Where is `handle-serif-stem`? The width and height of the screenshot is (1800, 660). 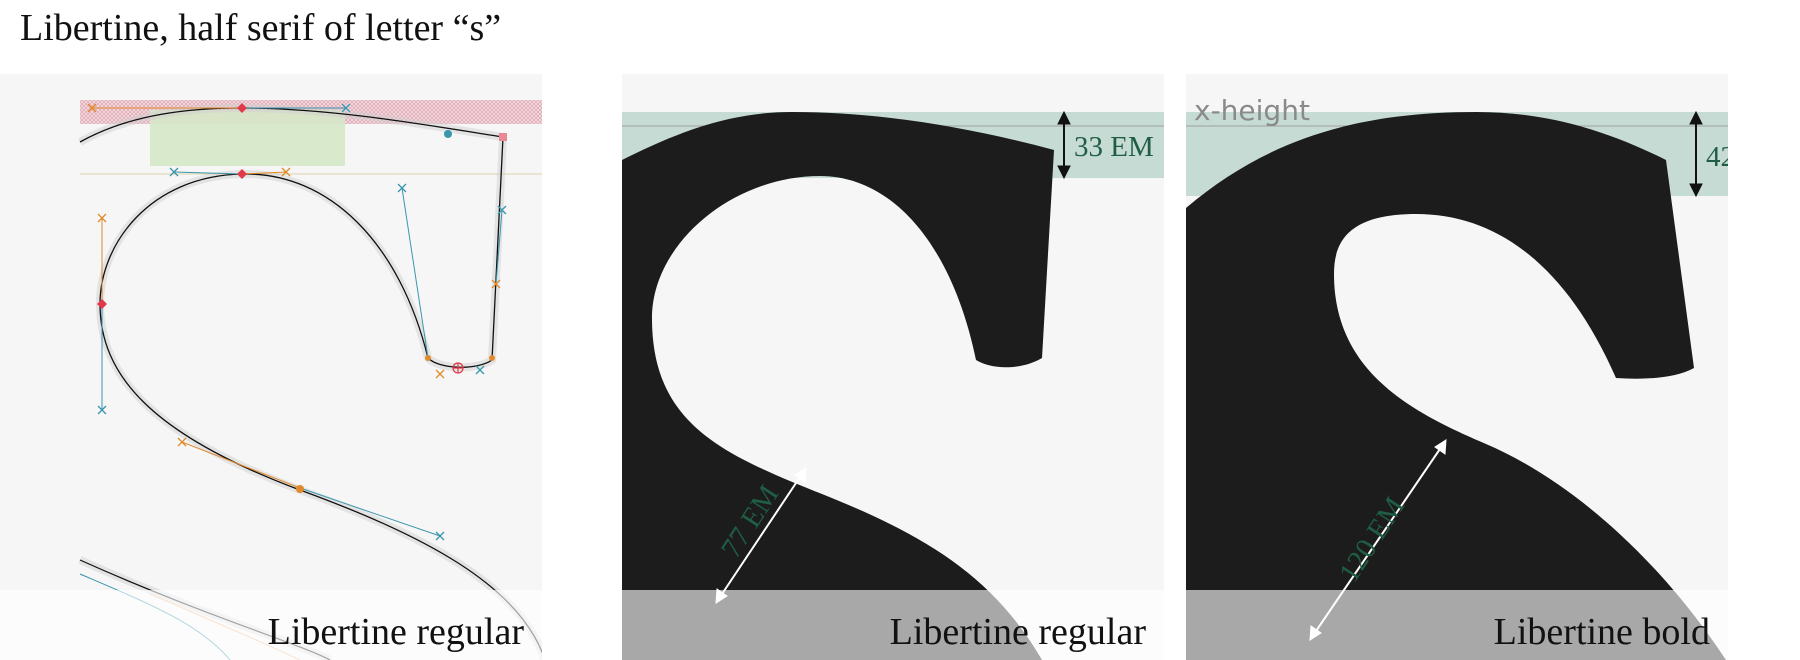 handle-serif-stem is located at coordinates (499, 247).